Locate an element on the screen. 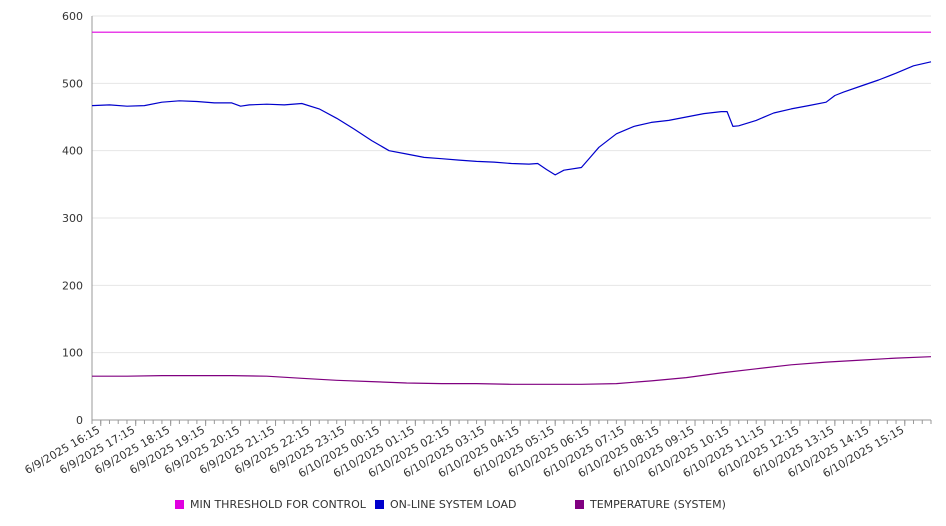 Image resolution: width=946 pixels, height=526 pixels. legend-item-temperature: TEMPERATURE (SYSTEM) is located at coordinates (650, 504).